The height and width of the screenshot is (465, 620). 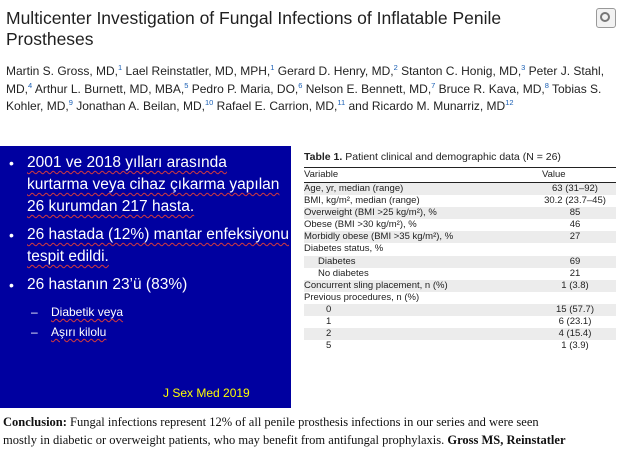 I want to click on row-value: 85, so click(x=575, y=213).